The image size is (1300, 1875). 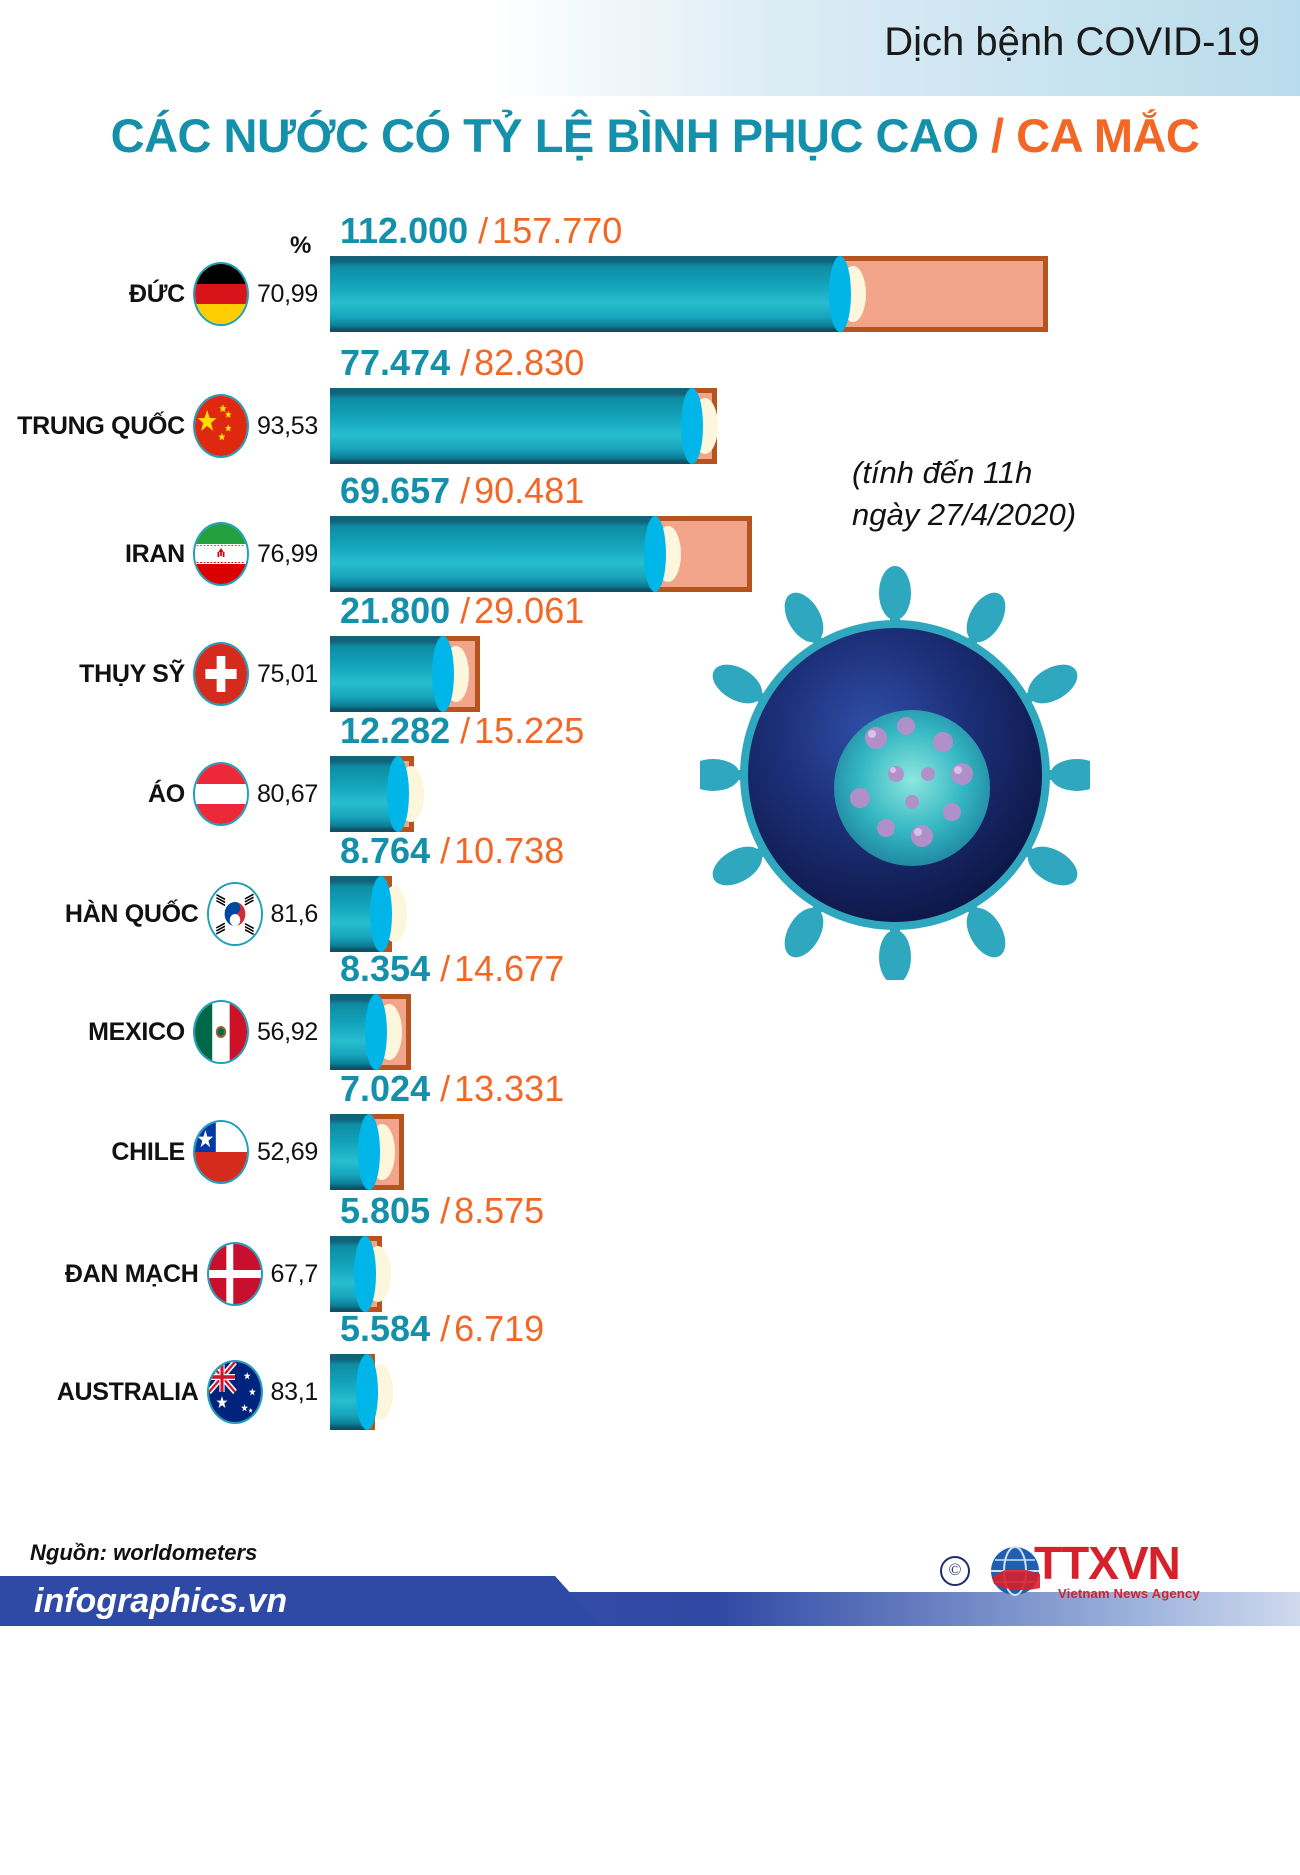 I want to click on page-title-part2: / CA MẮC, so click(x=1089, y=135).